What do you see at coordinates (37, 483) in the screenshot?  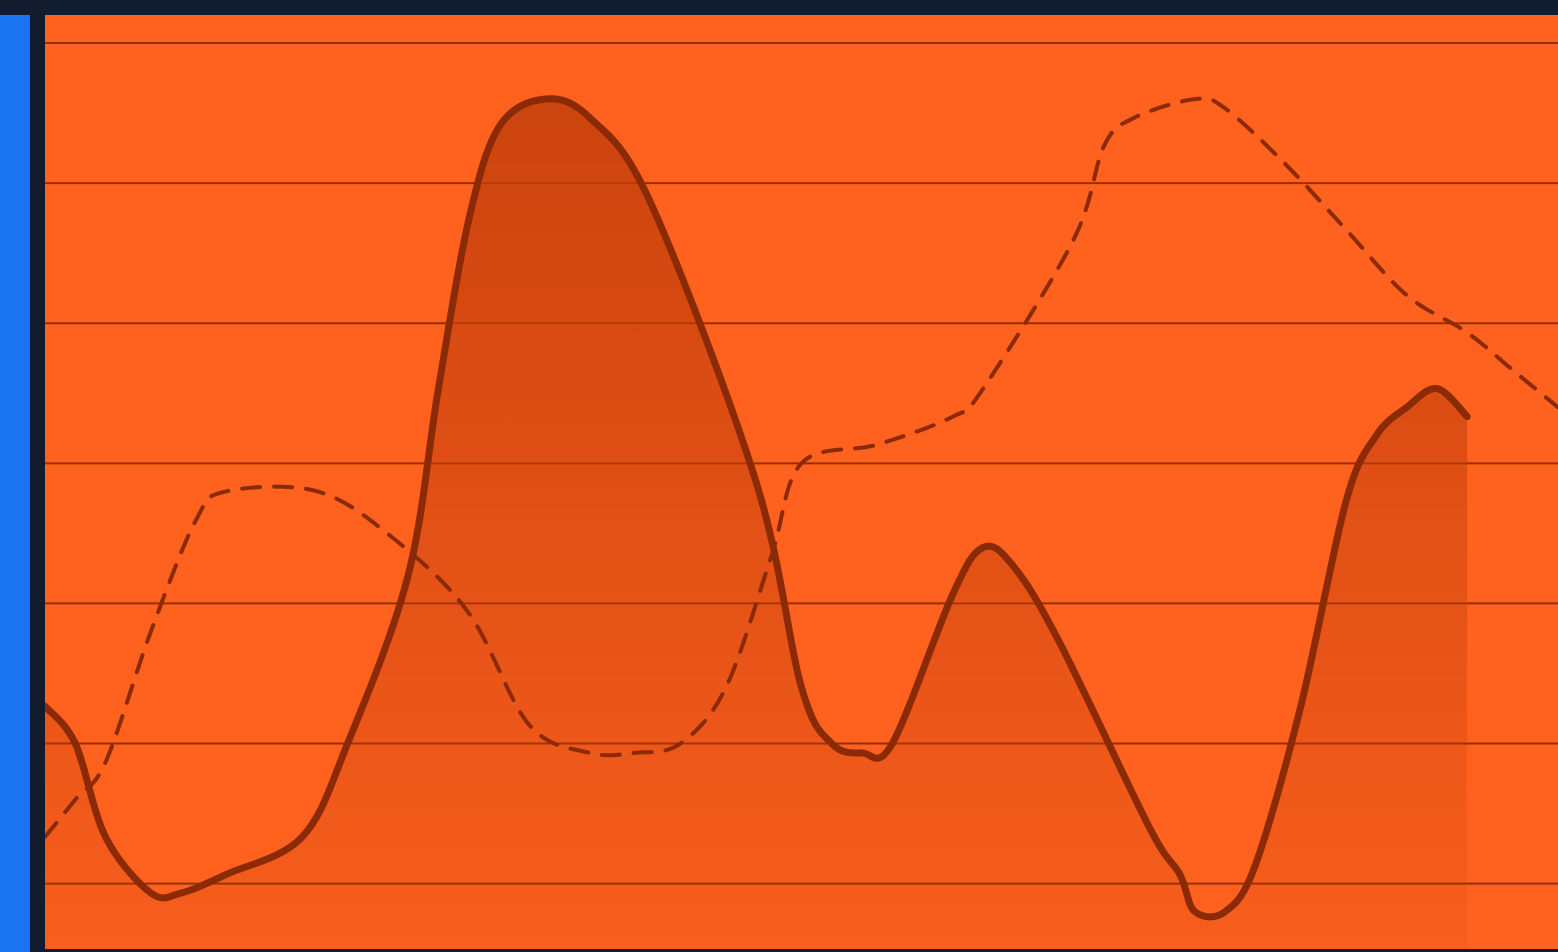 I see `side-divider` at bounding box center [37, 483].